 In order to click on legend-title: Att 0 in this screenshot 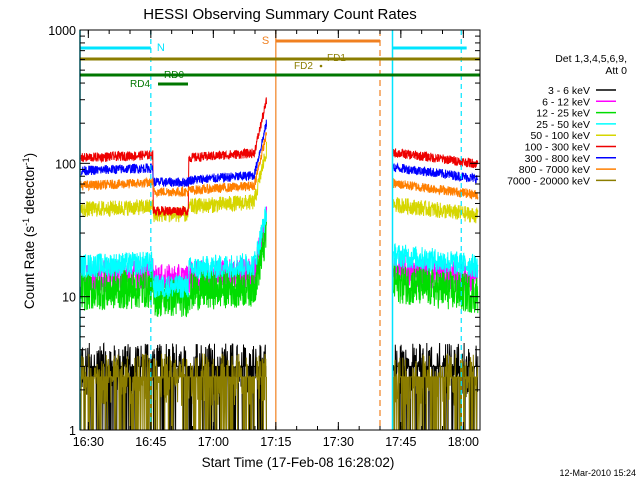, I will do `click(616, 71)`.